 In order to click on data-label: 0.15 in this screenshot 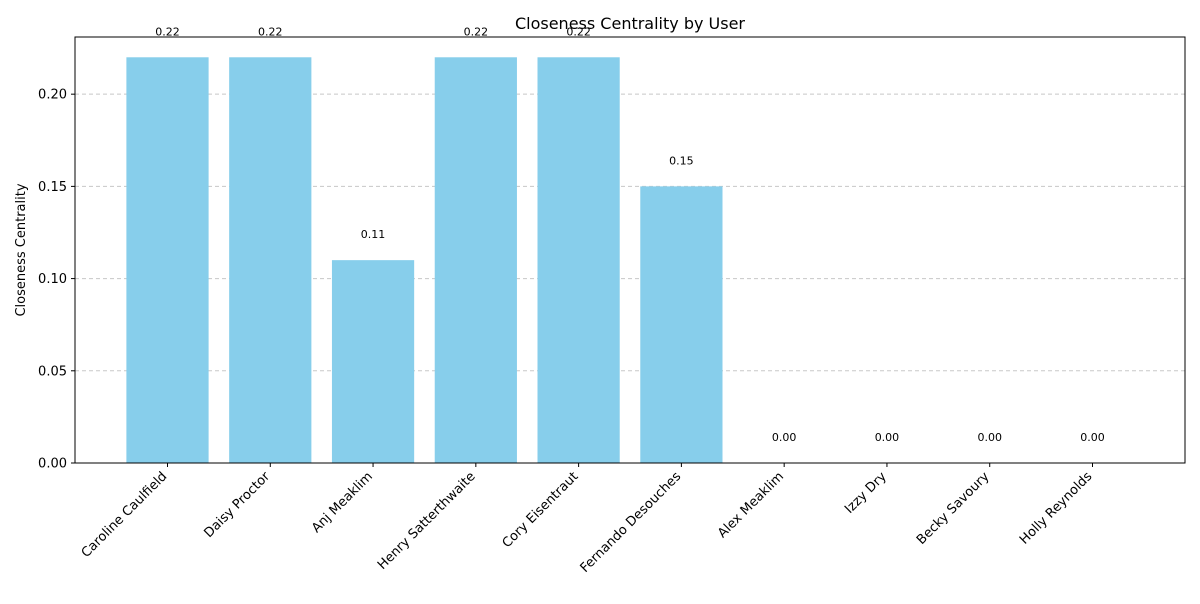, I will do `click(681, 160)`.